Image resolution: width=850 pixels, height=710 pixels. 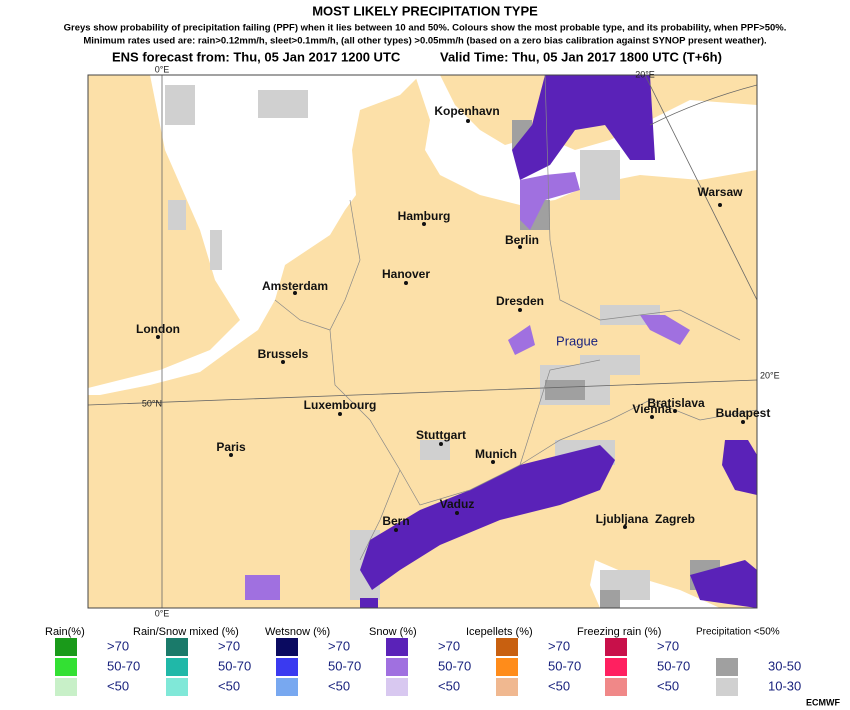 I want to click on legend-title: Precipitation <50%, so click(x=738, y=632).